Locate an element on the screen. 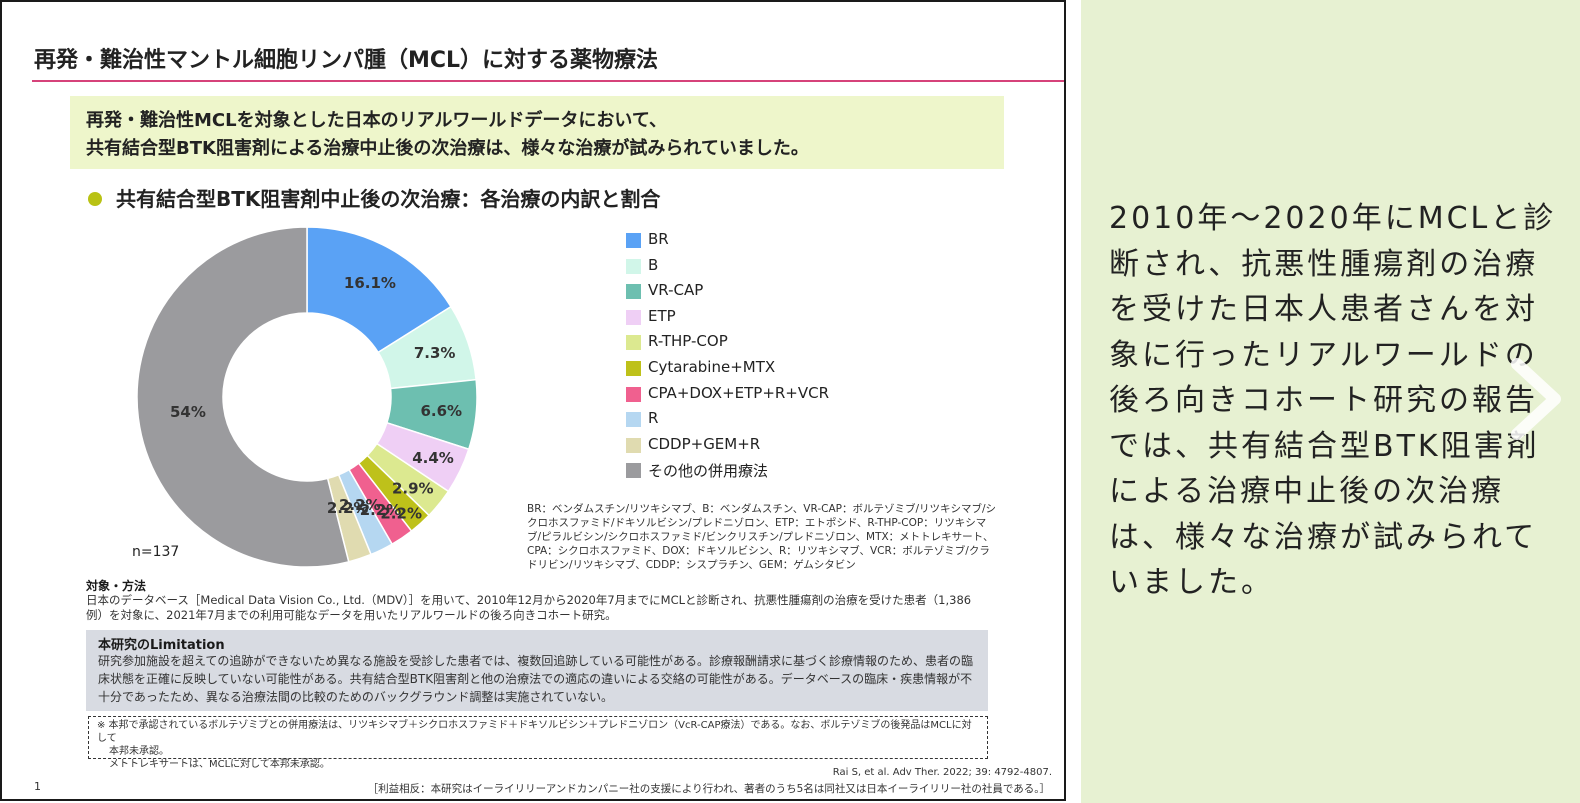  donut-chart: 16.1%7.3%6.6%4.4%2.9%2.2%2.2%2.2%2.2%54% is located at coordinates (307, 397).